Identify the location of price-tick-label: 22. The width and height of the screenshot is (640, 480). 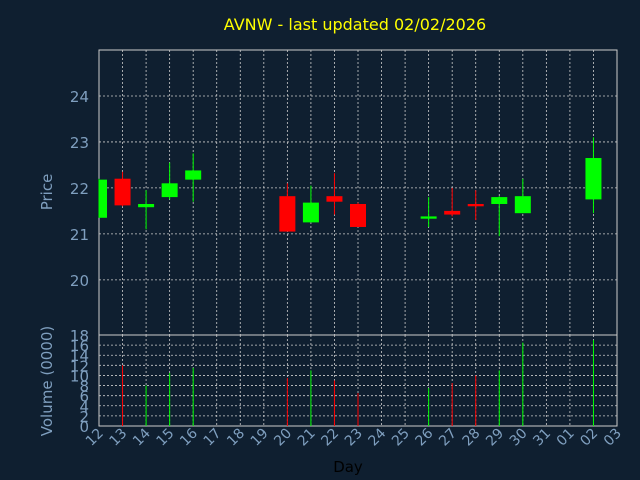
(79, 189).